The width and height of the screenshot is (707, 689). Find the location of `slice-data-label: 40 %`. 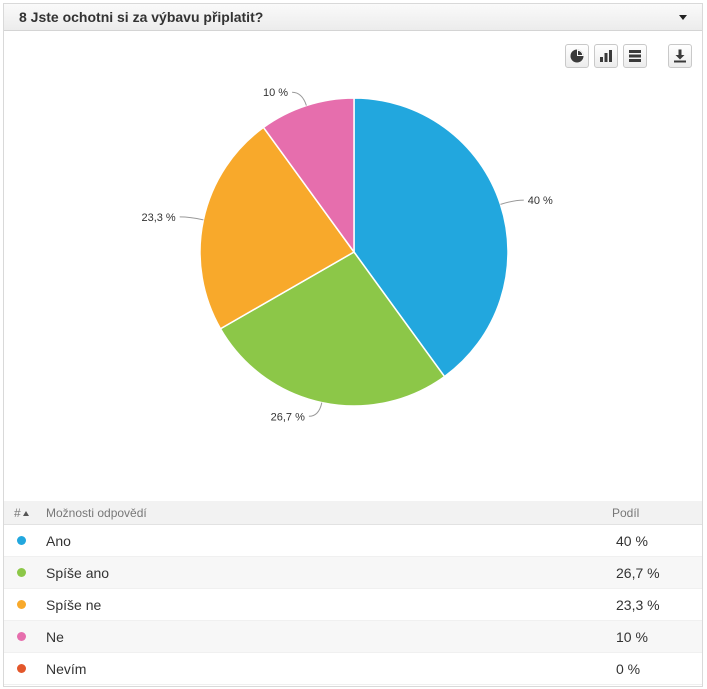

slice-data-label: 40 % is located at coordinates (540, 201).